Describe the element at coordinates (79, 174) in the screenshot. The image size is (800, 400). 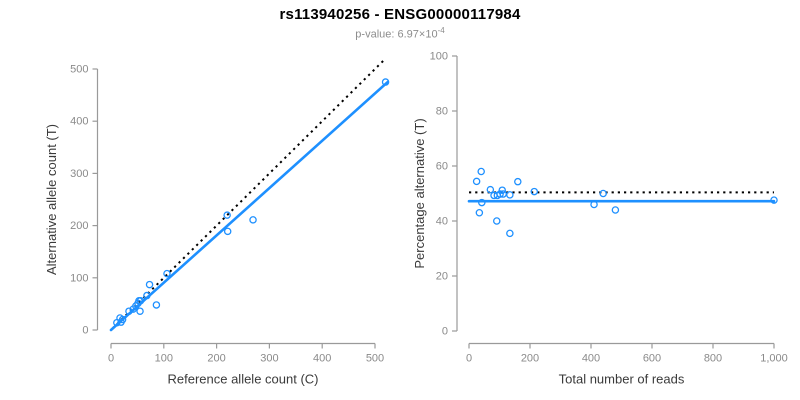
I see `y-tick-label: 300` at that location.